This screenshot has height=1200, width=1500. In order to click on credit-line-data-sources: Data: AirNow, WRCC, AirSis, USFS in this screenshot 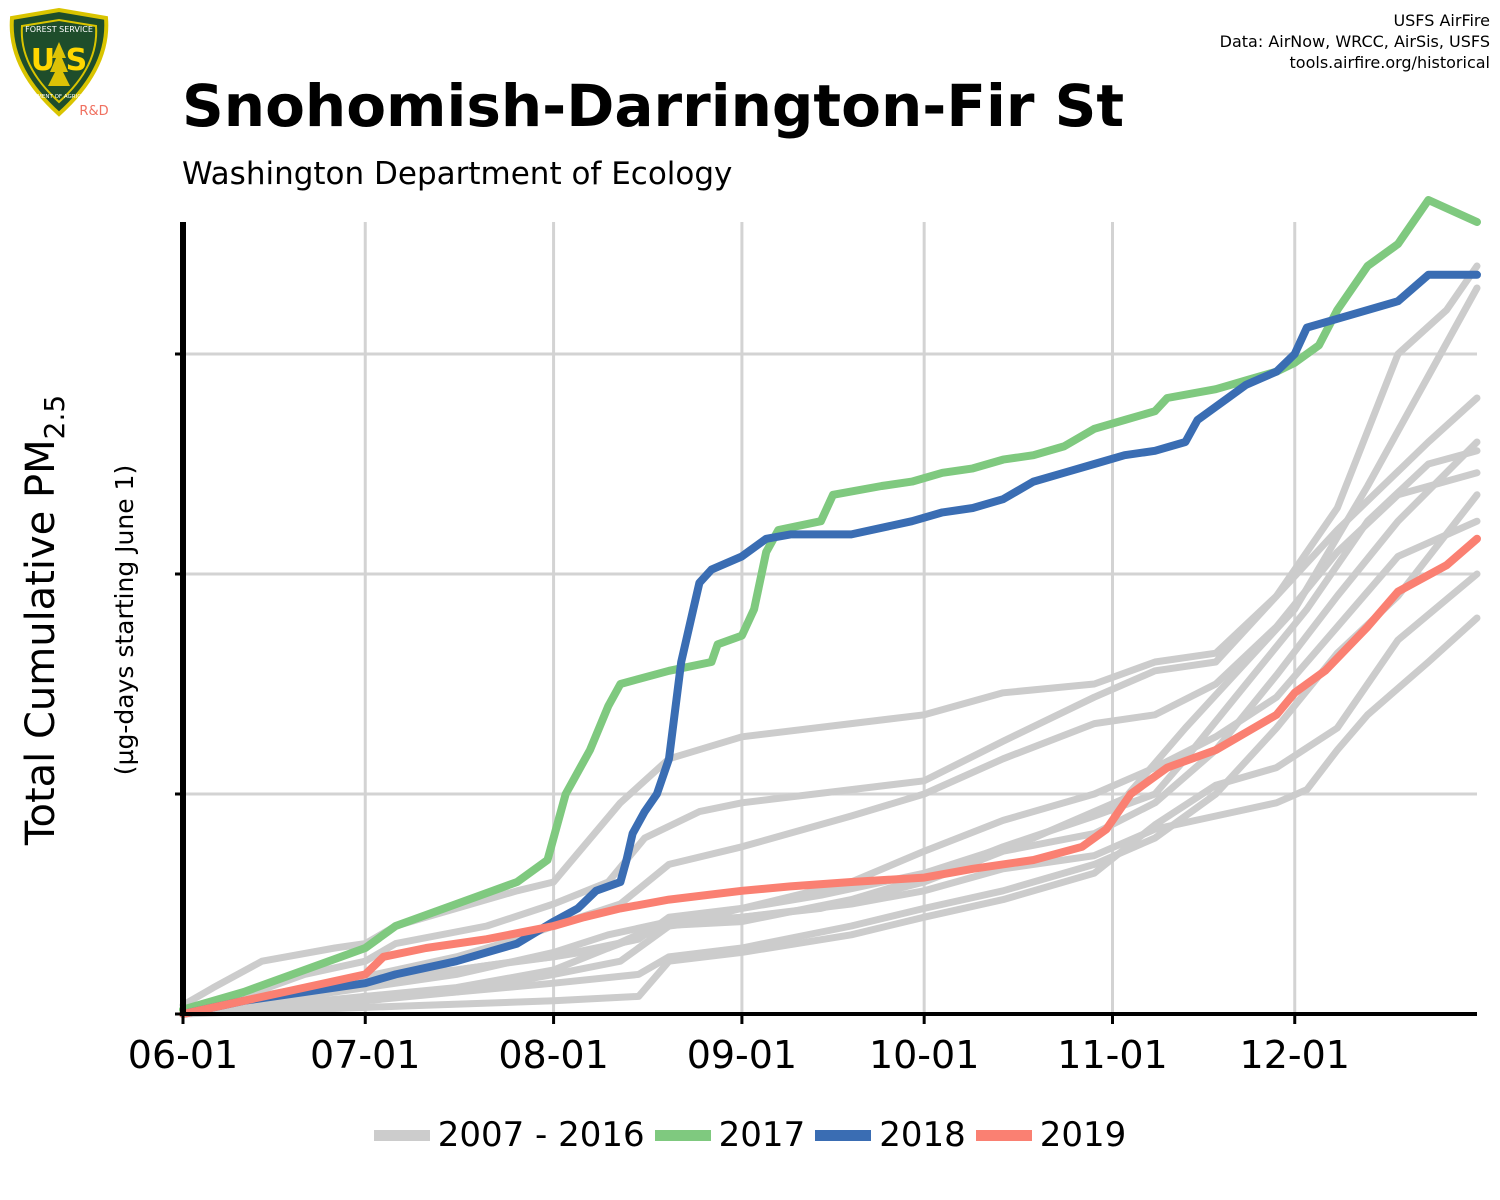, I will do `click(1354, 41)`.